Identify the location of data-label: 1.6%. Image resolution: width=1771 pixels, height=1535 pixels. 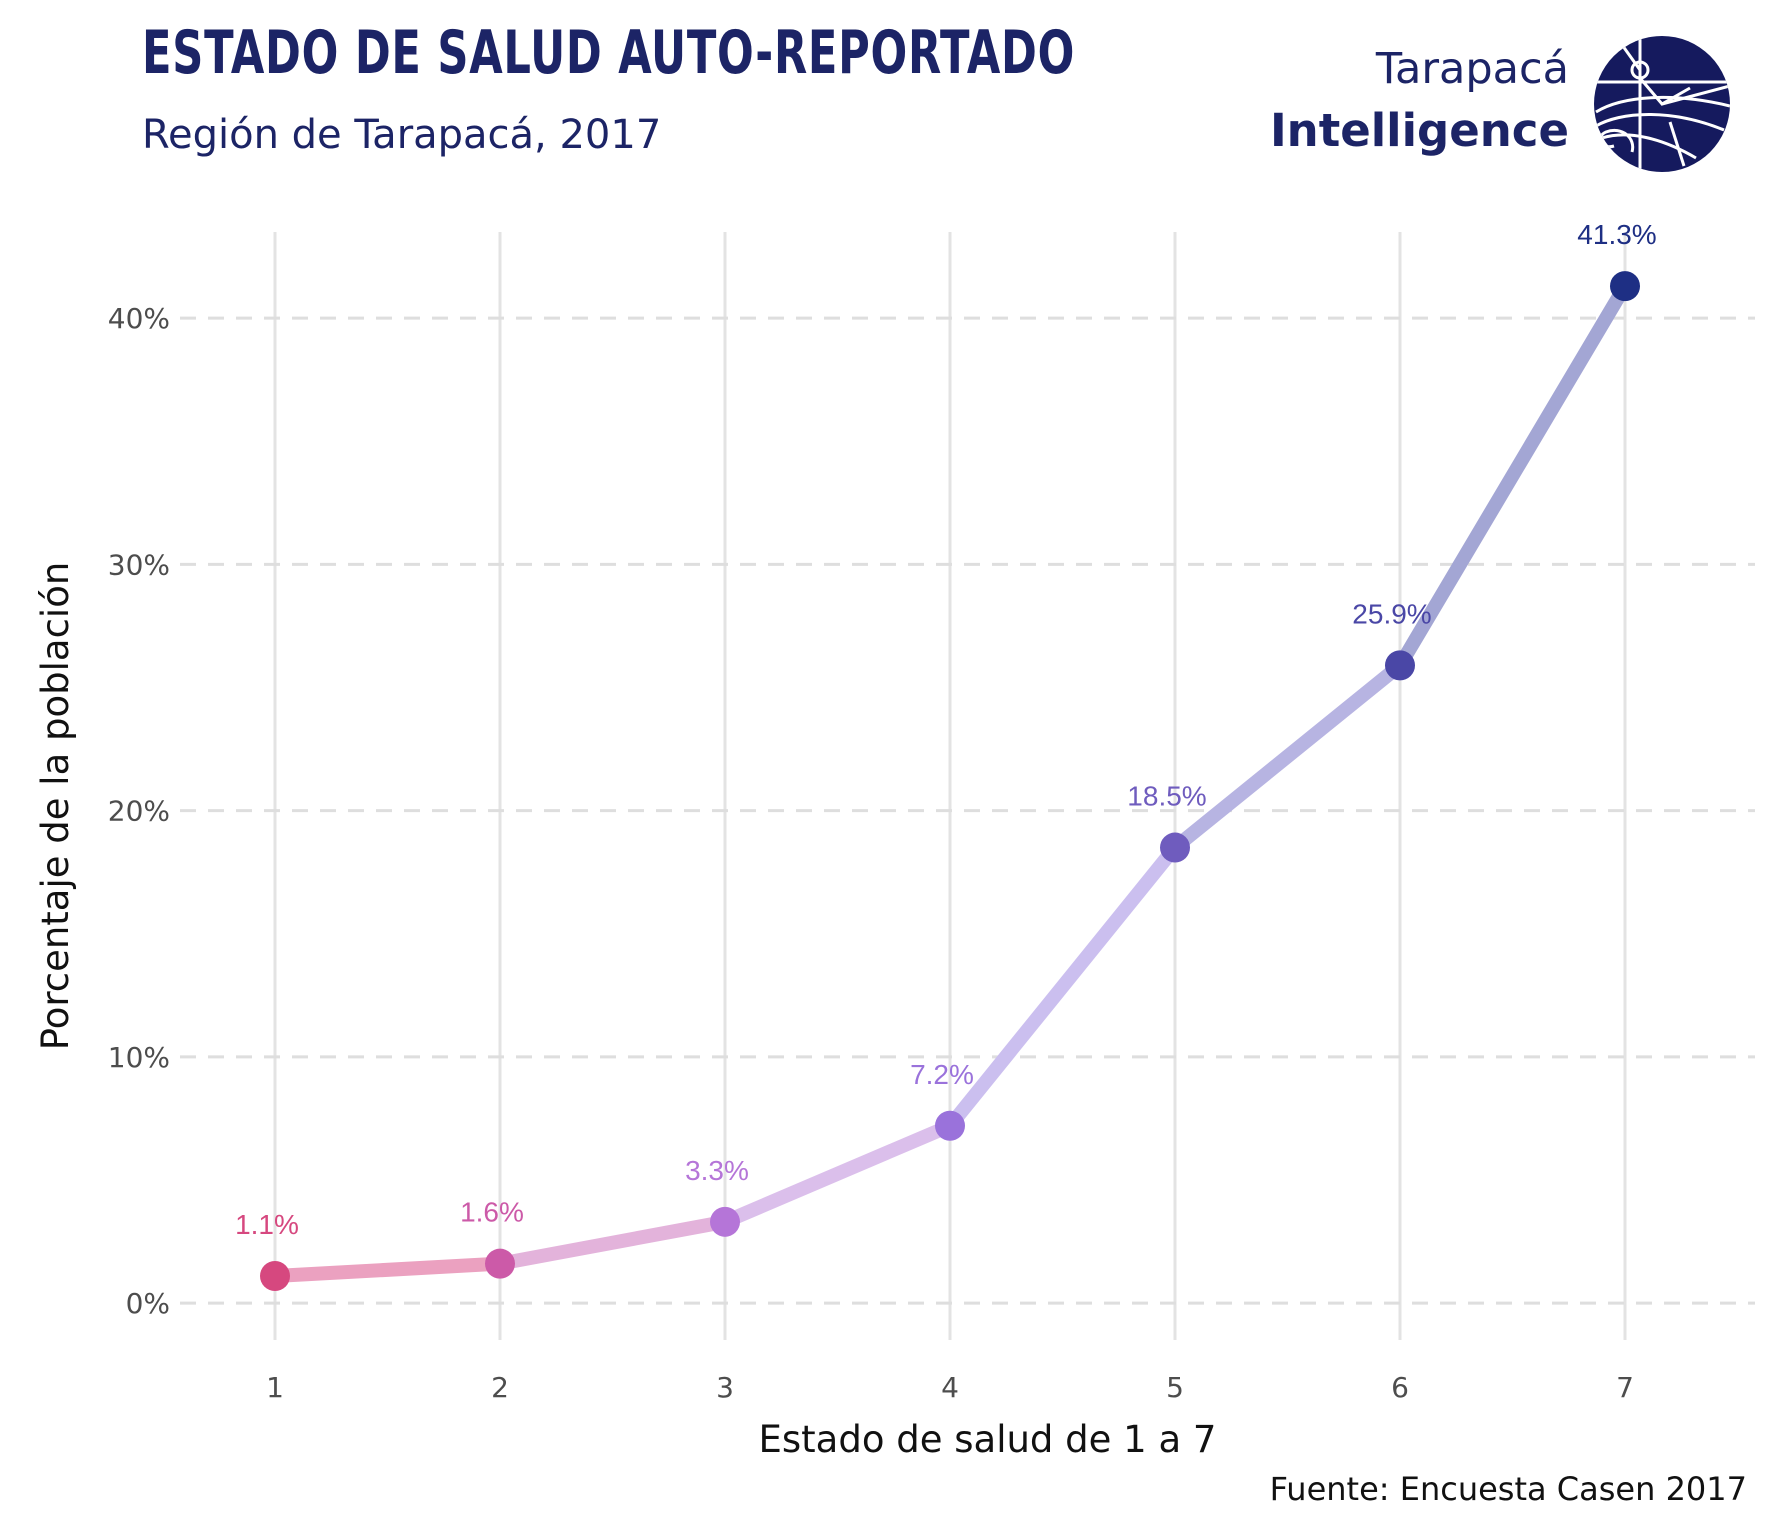
(492, 1212).